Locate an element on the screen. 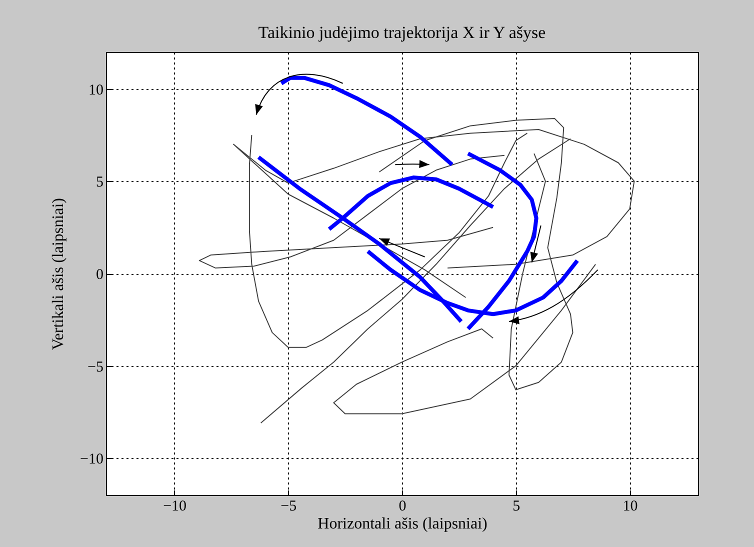 The width and height of the screenshot is (754, 547). x-tick-label: 10 is located at coordinates (630, 506).